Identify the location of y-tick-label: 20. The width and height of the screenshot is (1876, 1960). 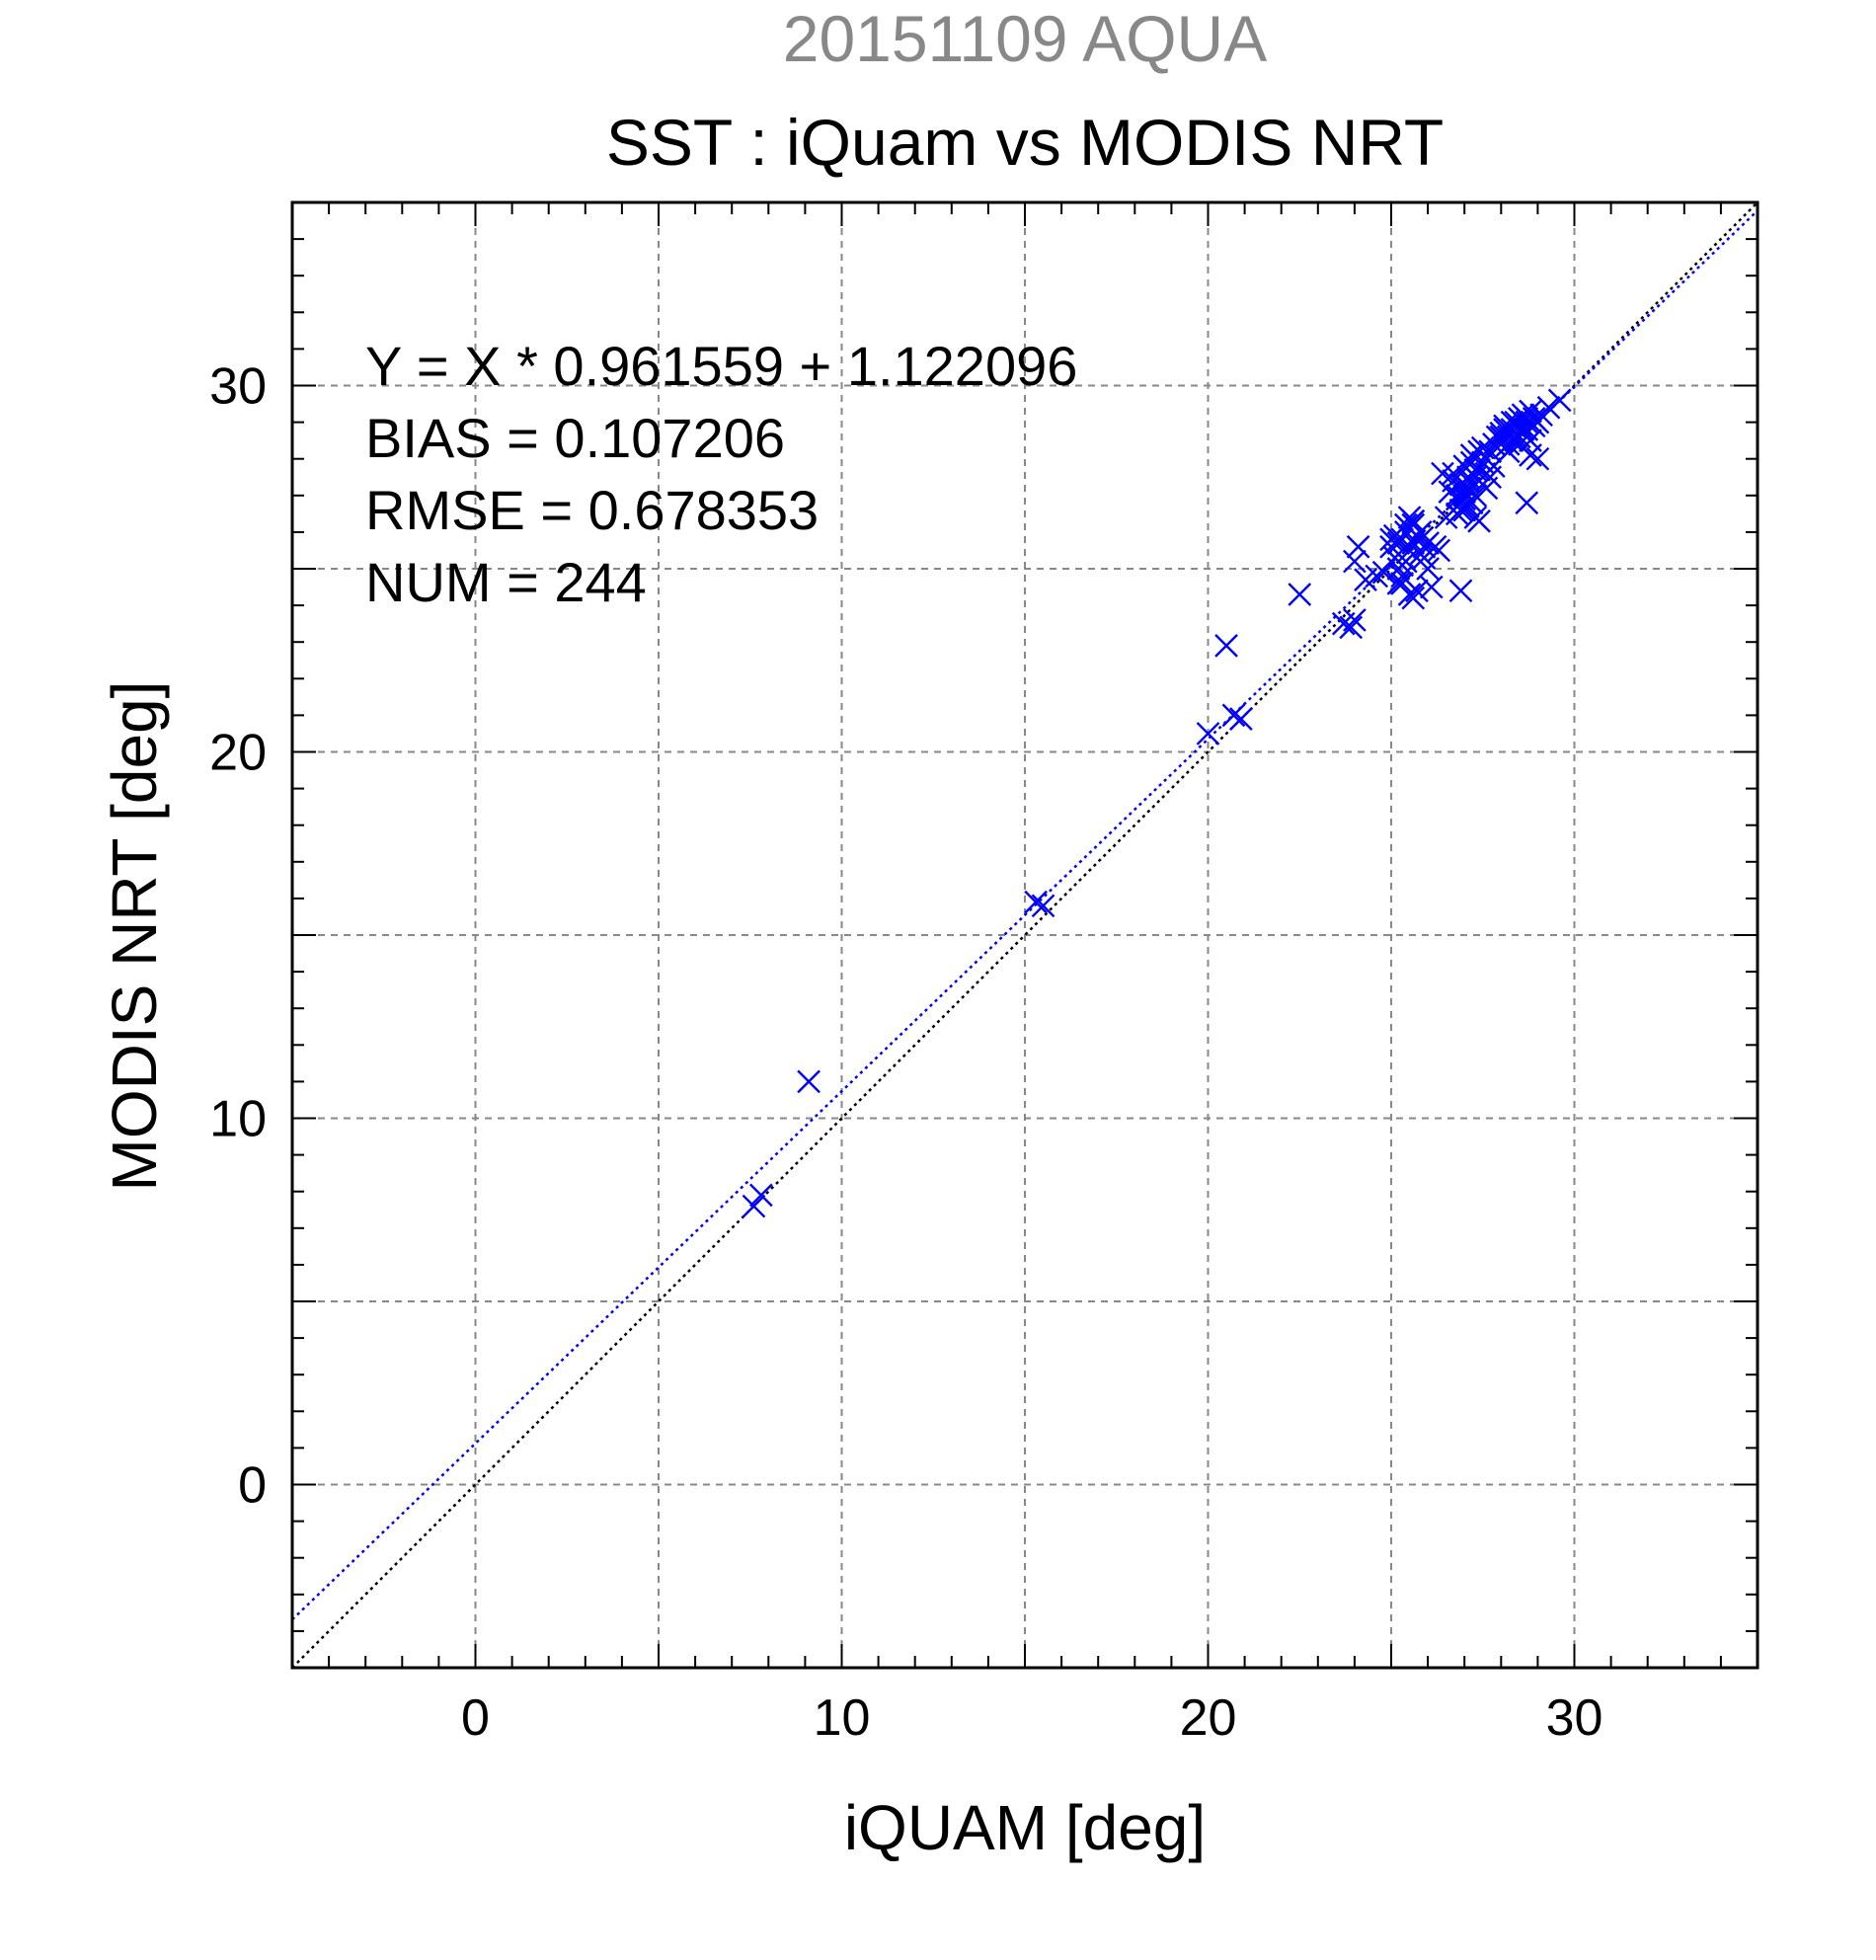
(238, 753).